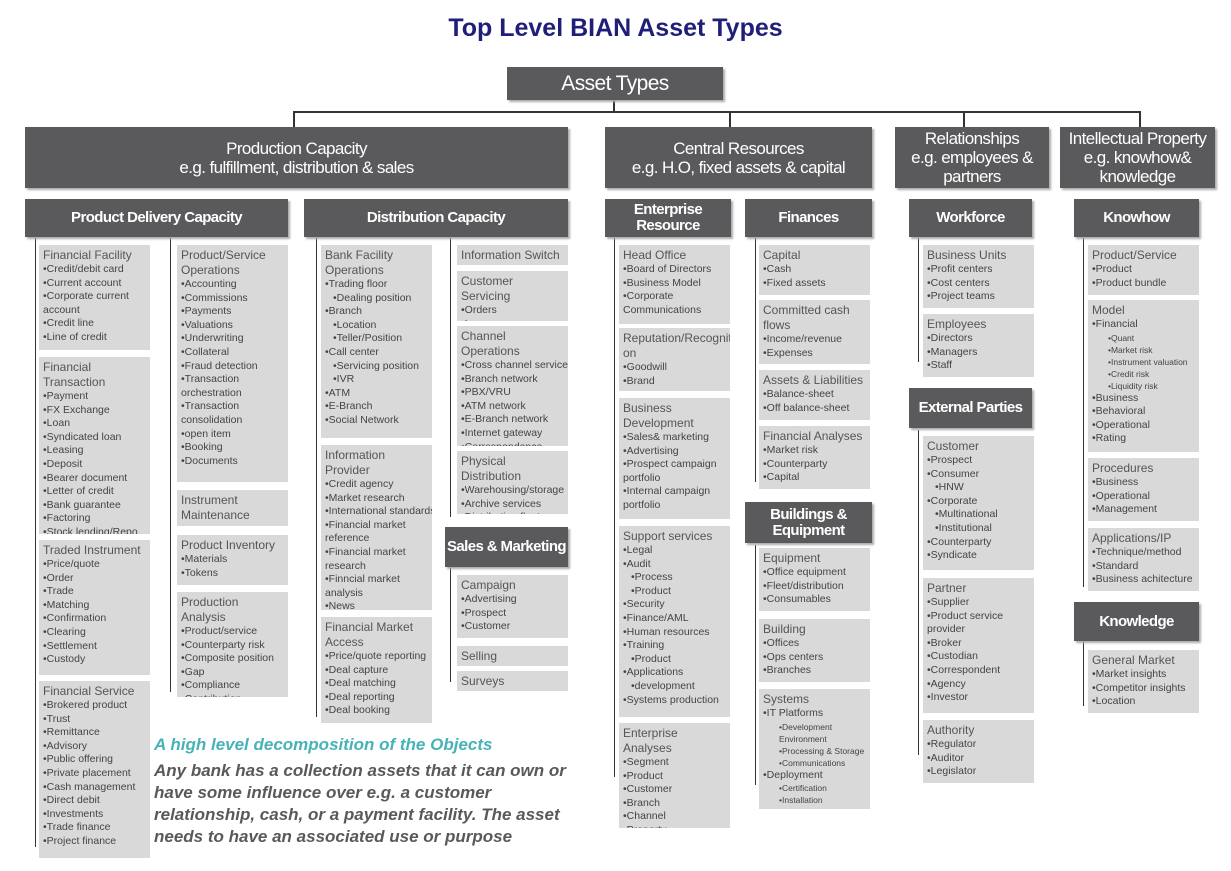 This screenshot has height=871, width=1231. I want to click on box-item: •Cross channel services, so click(514, 365).